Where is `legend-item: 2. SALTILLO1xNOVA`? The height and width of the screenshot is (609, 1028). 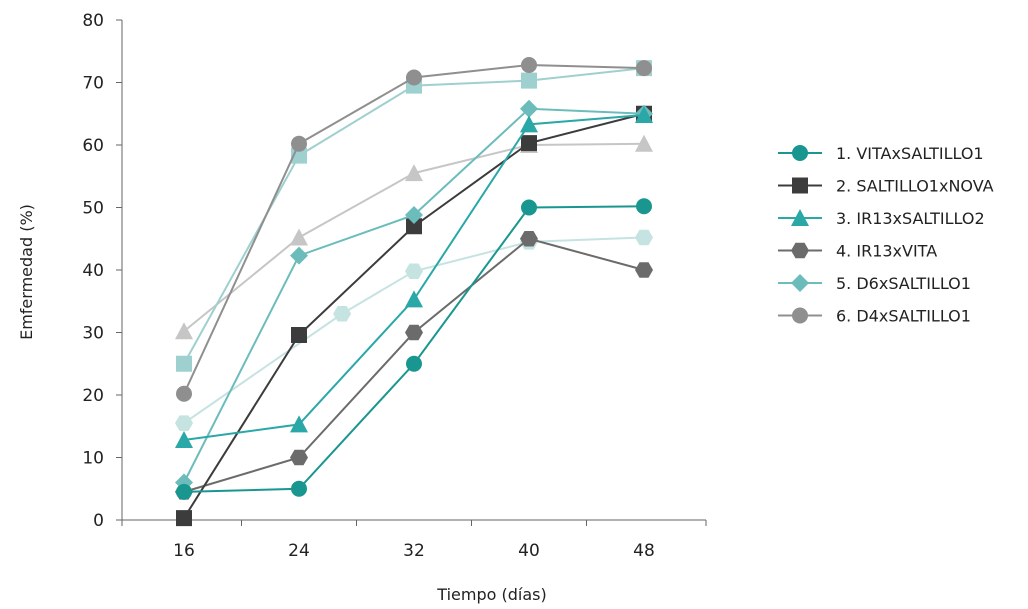 legend-item: 2. SALTILLO1xNOVA is located at coordinates (886, 186).